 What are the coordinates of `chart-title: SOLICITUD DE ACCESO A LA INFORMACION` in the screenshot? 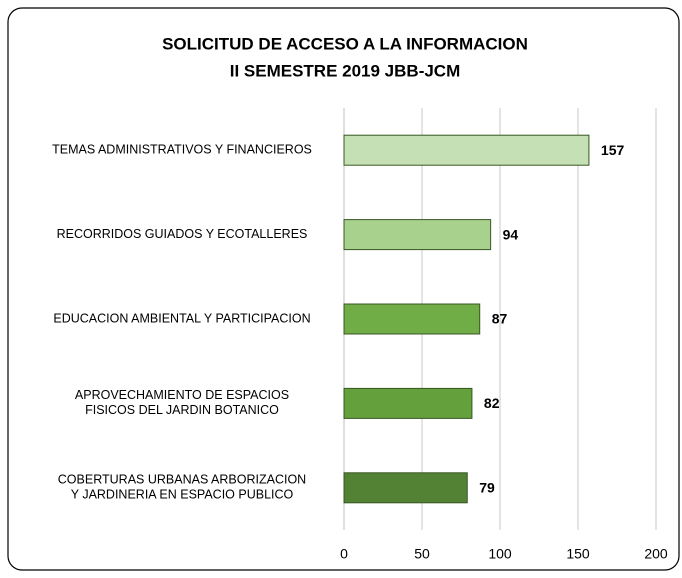 It's located at (345, 43).